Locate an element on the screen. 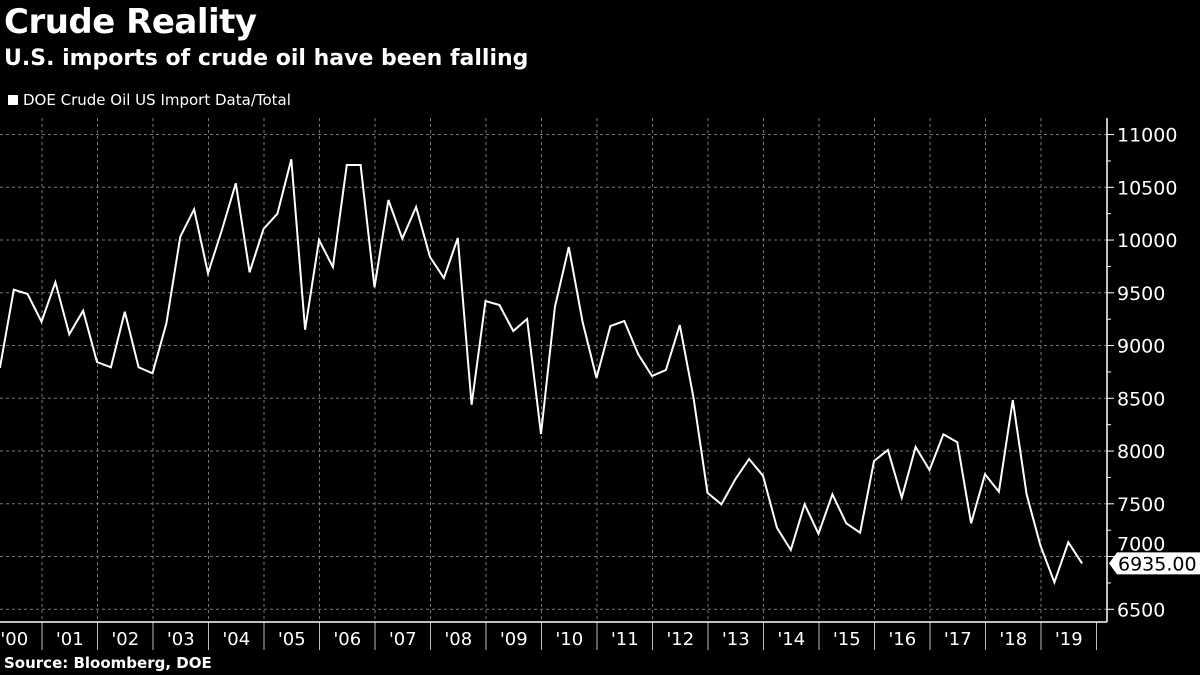  x-tick-label: '13 is located at coordinates (736, 639).